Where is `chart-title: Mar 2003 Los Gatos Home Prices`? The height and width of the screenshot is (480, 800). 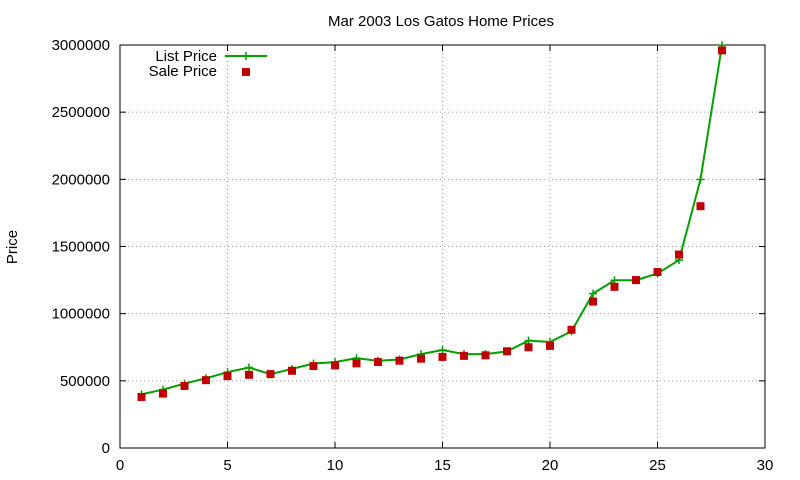 chart-title: Mar 2003 Los Gatos Home Prices is located at coordinates (441, 21).